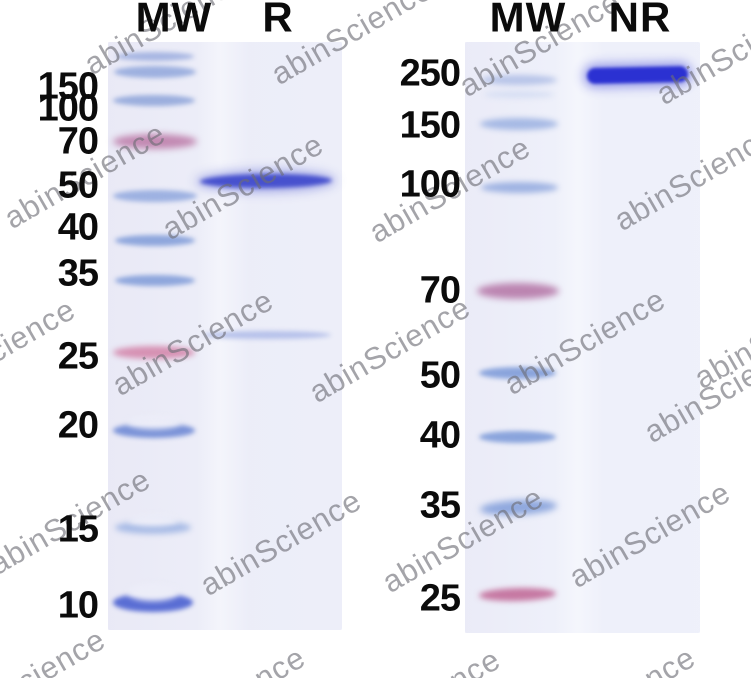  Describe the element at coordinates (430, 125) in the screenshot. I see `marker-label-150-nonreduced: 150` at that location.